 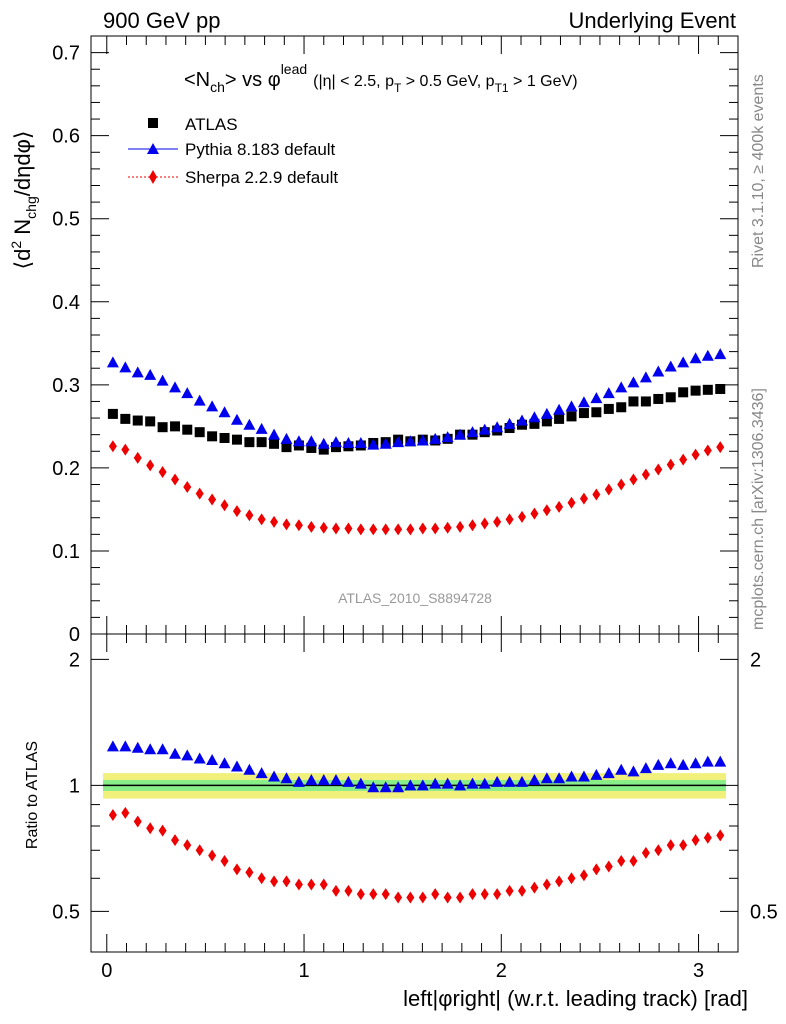 I want to click on xtick-label: 0, so click(x=106, y=971).